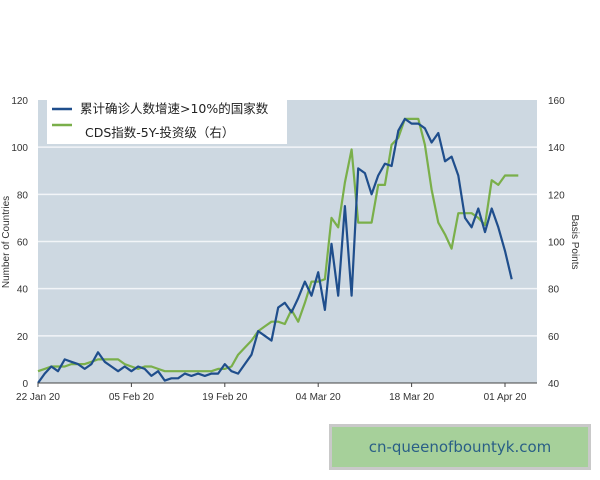  Describe the element at coordinates (554, 384) in the screenshot. I see `y2-tick-label: 40` at that location.